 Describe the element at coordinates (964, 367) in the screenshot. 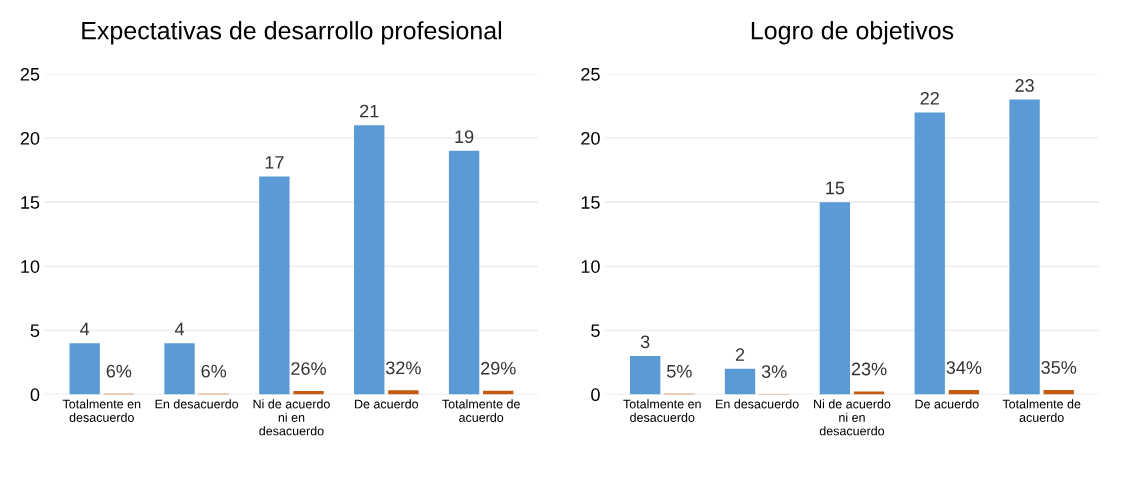

I see `data-label: 34%` at that location.